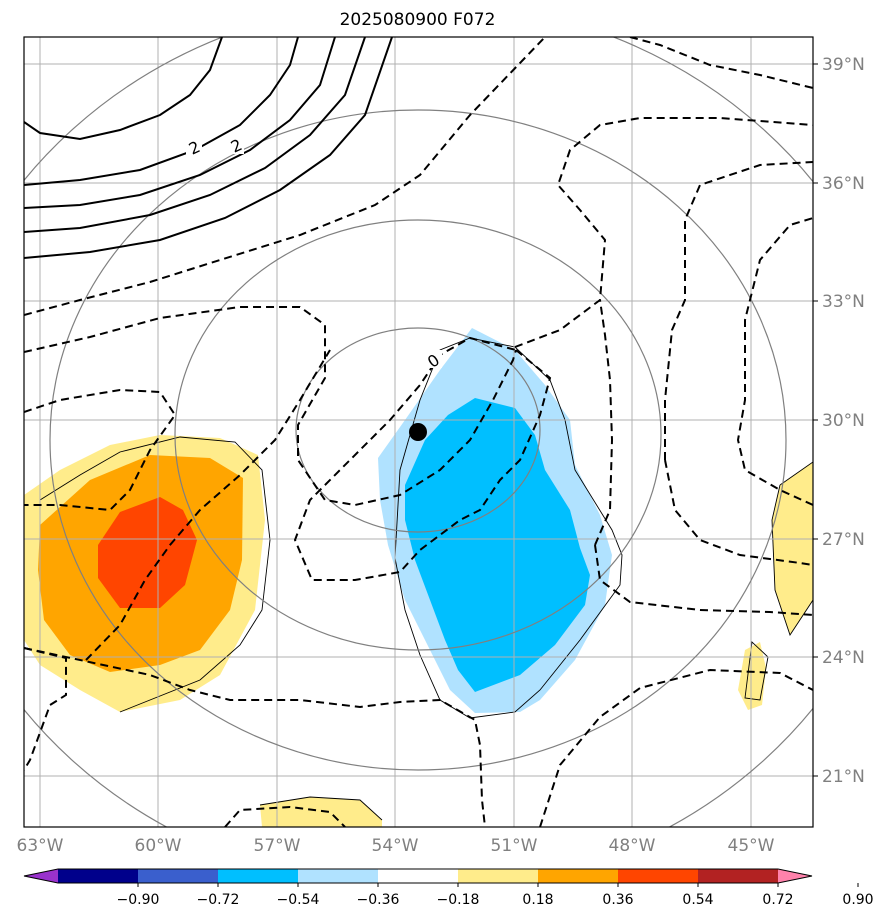 The image size is (884, 924). I want to click on shade-0p18-small, so click(752, 676).